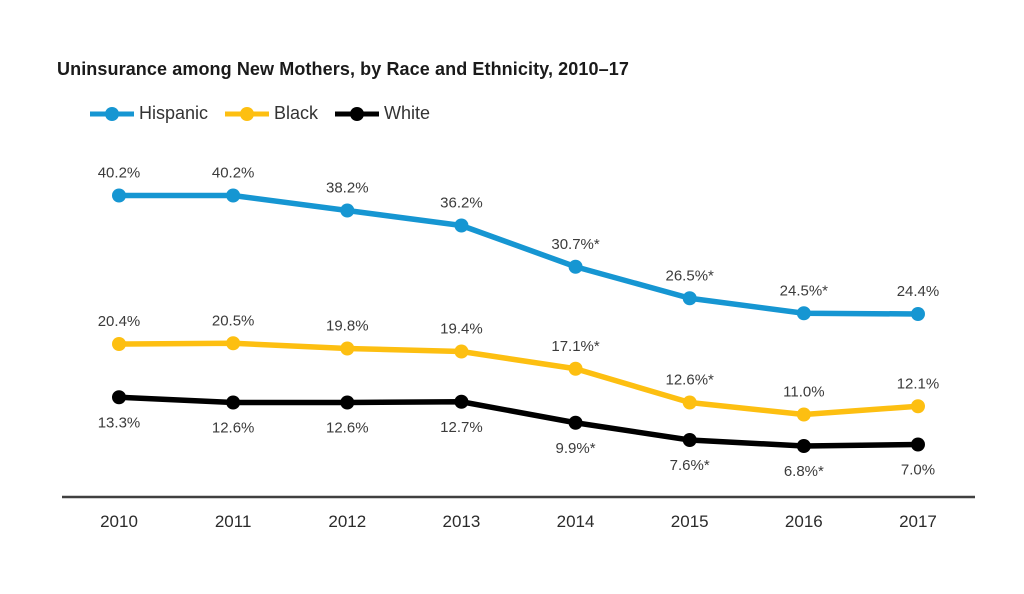  I want to click on black-data-label: 20.4%, so click(119, 321).